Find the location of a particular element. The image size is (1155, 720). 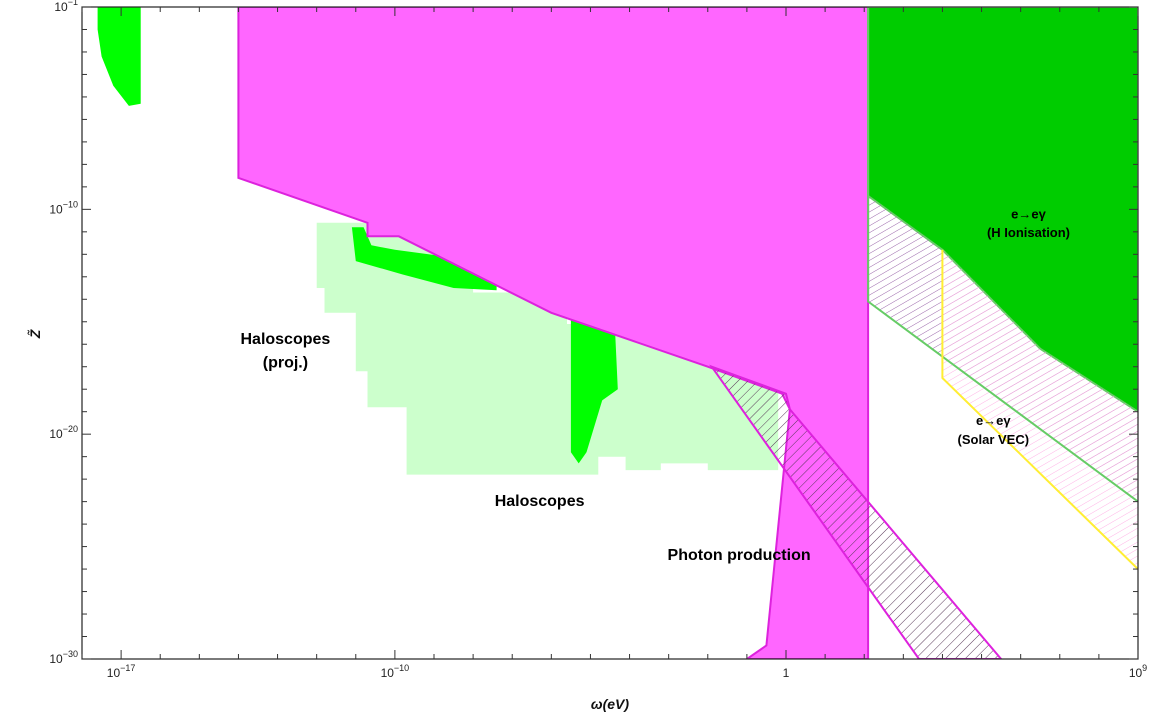

annotation-haloscopes-proj: Haloscopes (proj.) is located at coordinates (285, 351).